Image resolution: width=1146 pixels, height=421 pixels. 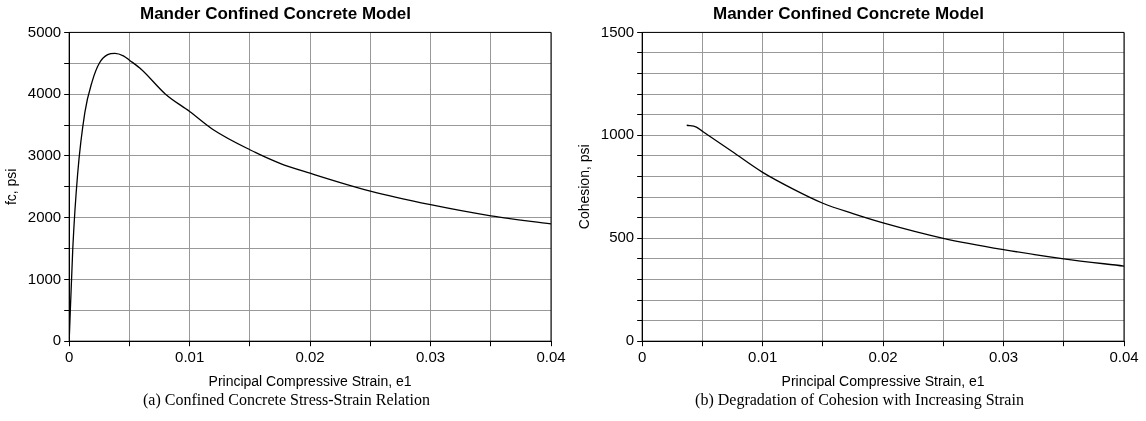 I want to click on y-tick-label: 500, so click(x=622, y=237).